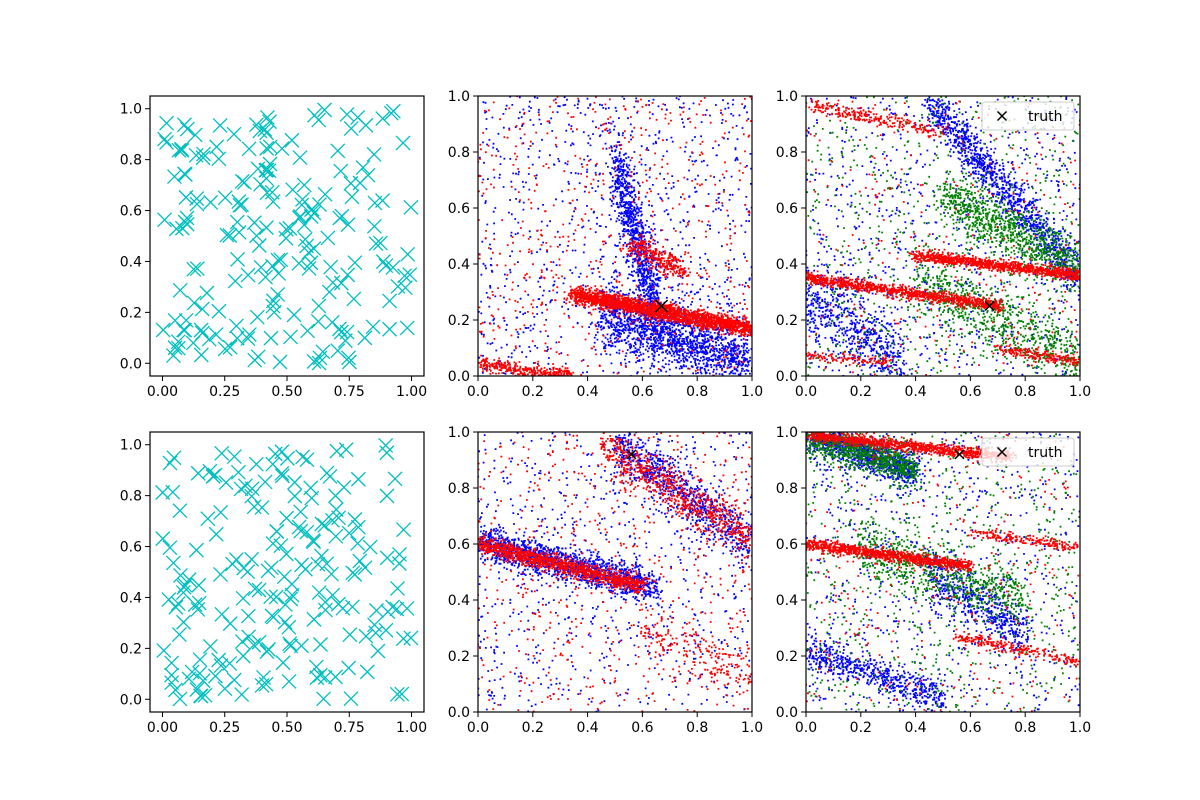  What do you see at coordinates (1028, 452) in the screenshot?
I see `legend: truth` at bounding box center [1028, 452].